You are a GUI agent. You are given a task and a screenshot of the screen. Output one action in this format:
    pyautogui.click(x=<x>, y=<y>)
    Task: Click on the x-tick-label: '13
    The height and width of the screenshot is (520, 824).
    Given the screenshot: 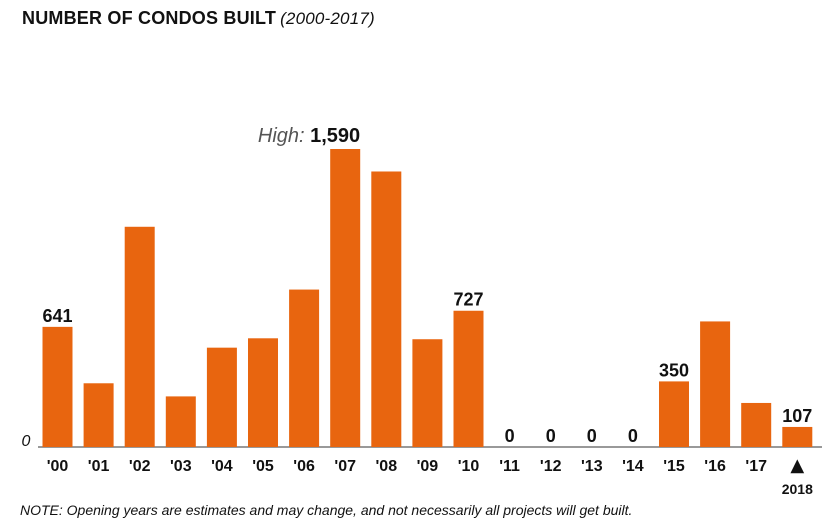 What is the action you would take?
    pyautogui.click(x=592, y=466)
    